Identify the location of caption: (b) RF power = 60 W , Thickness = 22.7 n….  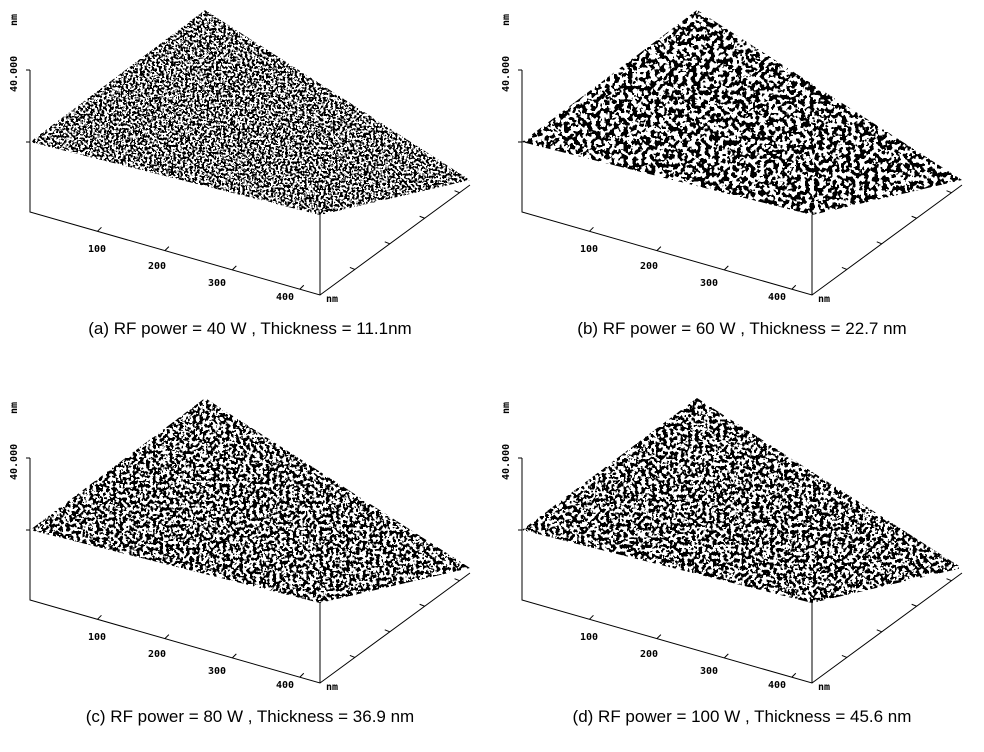
(741, 328).